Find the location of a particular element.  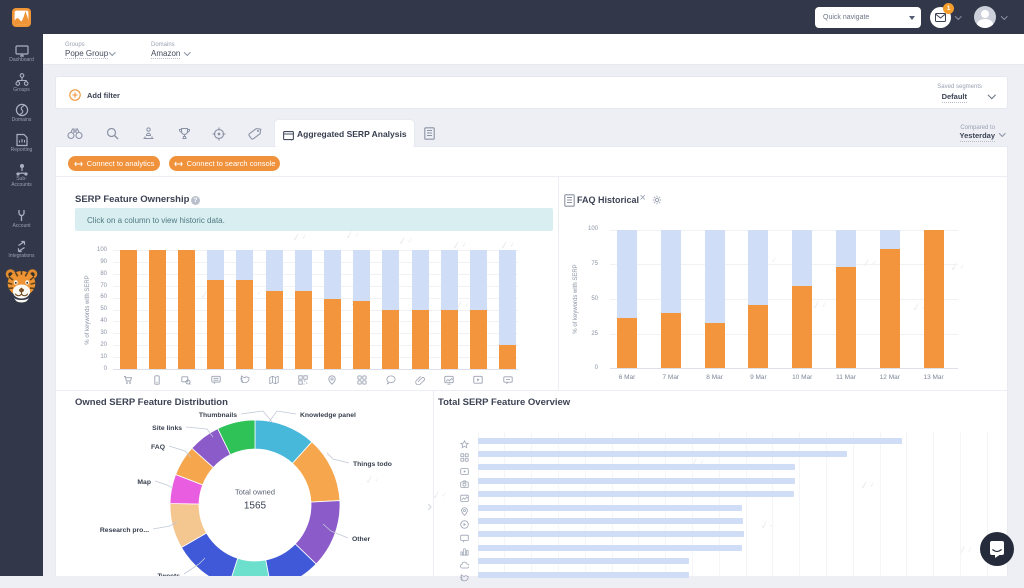

svg-text: Knowledge panel is located at coordinates (328, 415).